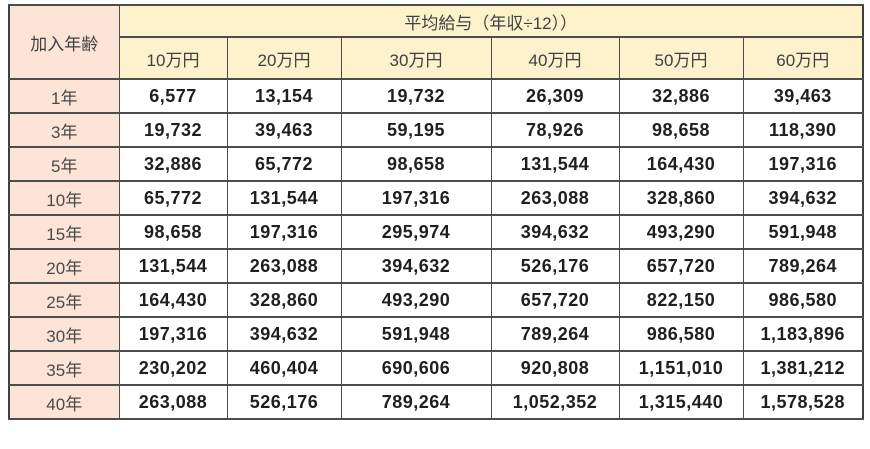 Image resolution: width=870 pixels, height=449 pixels. What do you see at coordinates (64, 266) in the screenshot?
I see `row-header: 20年` at bounding box center [64, 266].